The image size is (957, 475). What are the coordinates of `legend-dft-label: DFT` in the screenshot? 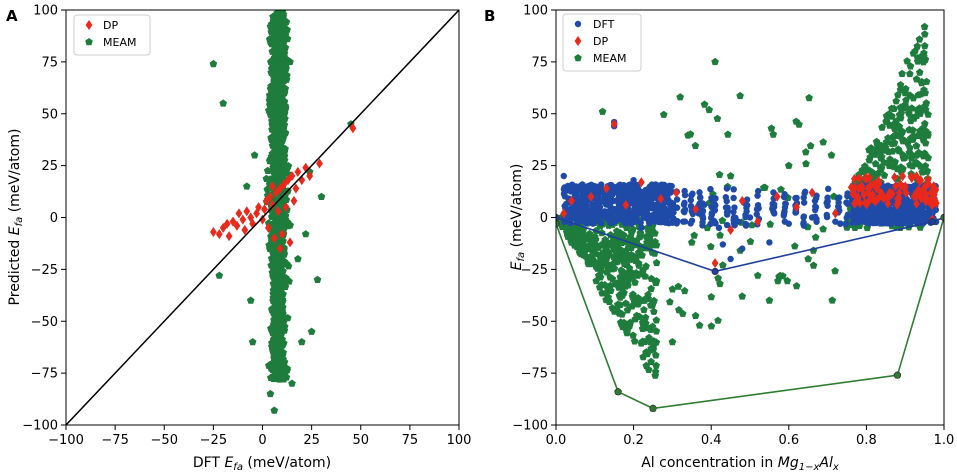 It's located at (604, 24).